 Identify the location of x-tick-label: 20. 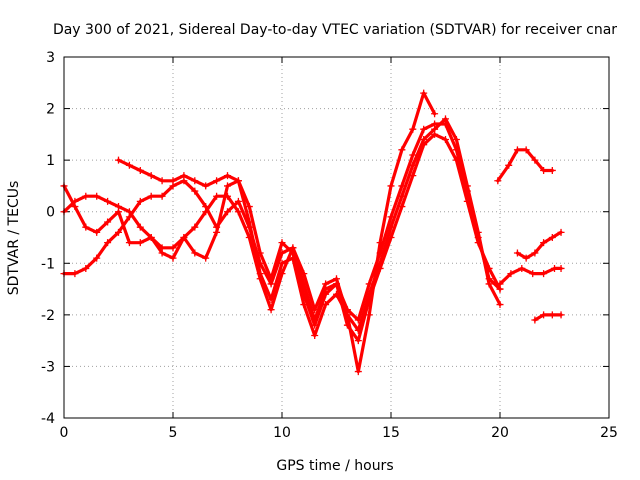
(500, 433).